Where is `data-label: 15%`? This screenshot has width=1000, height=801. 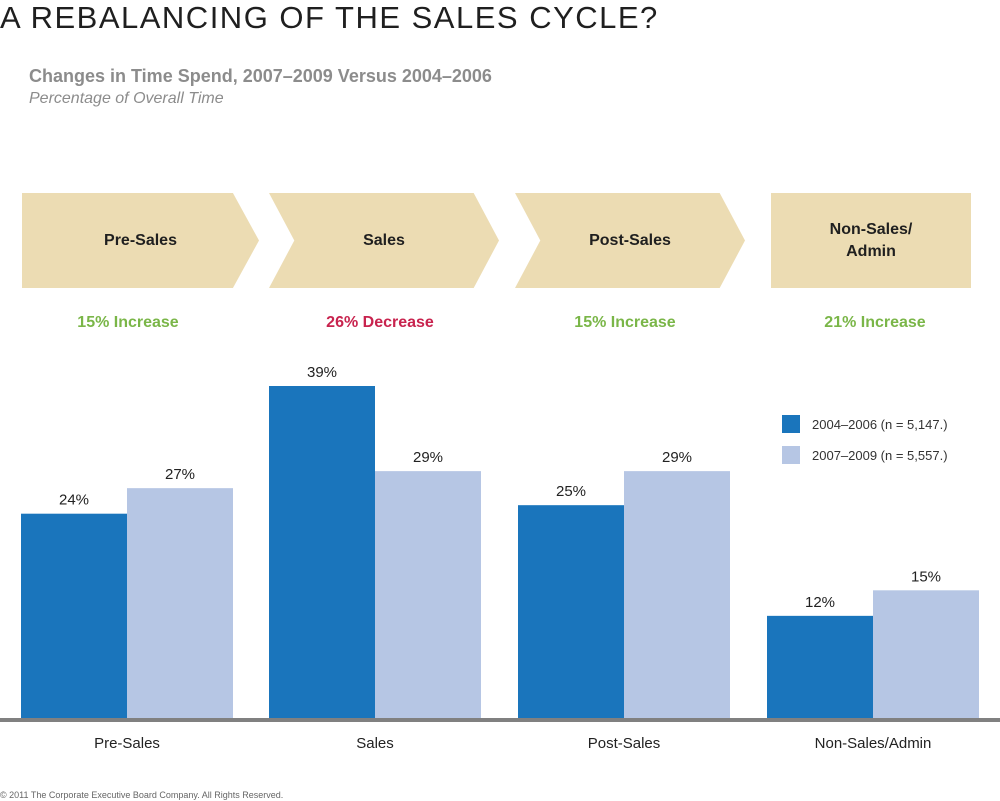 data-label: 15% is located at coordinates (926, 576).